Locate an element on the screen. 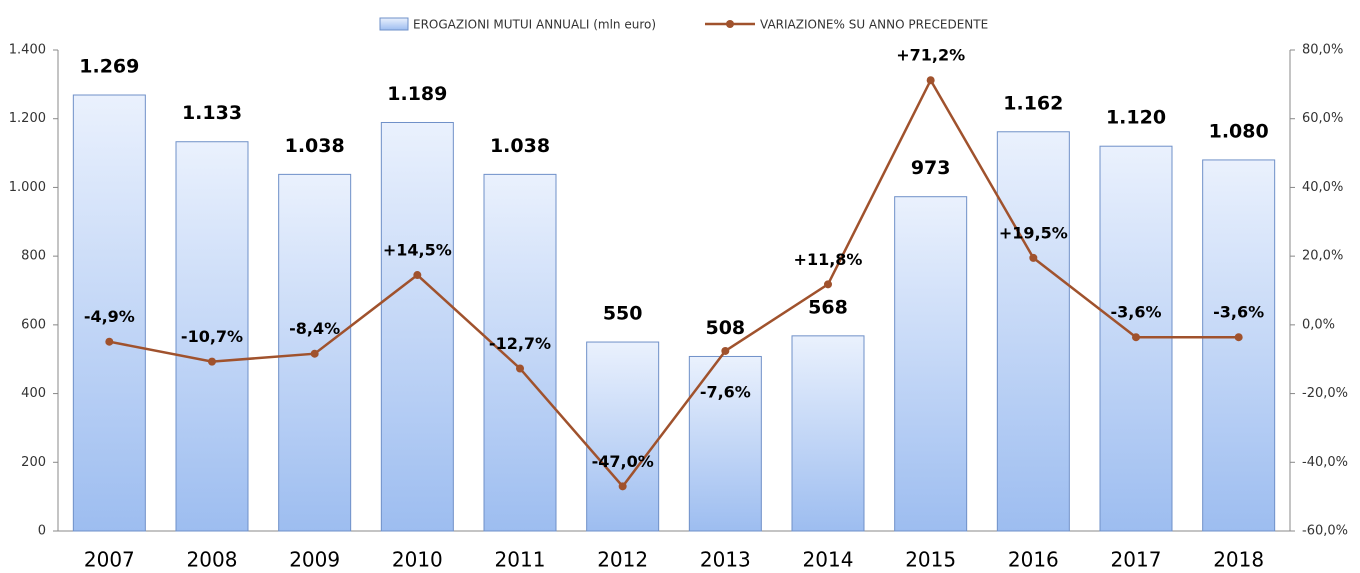  bar-value-label: 568 is located at coordinates (828, 307).